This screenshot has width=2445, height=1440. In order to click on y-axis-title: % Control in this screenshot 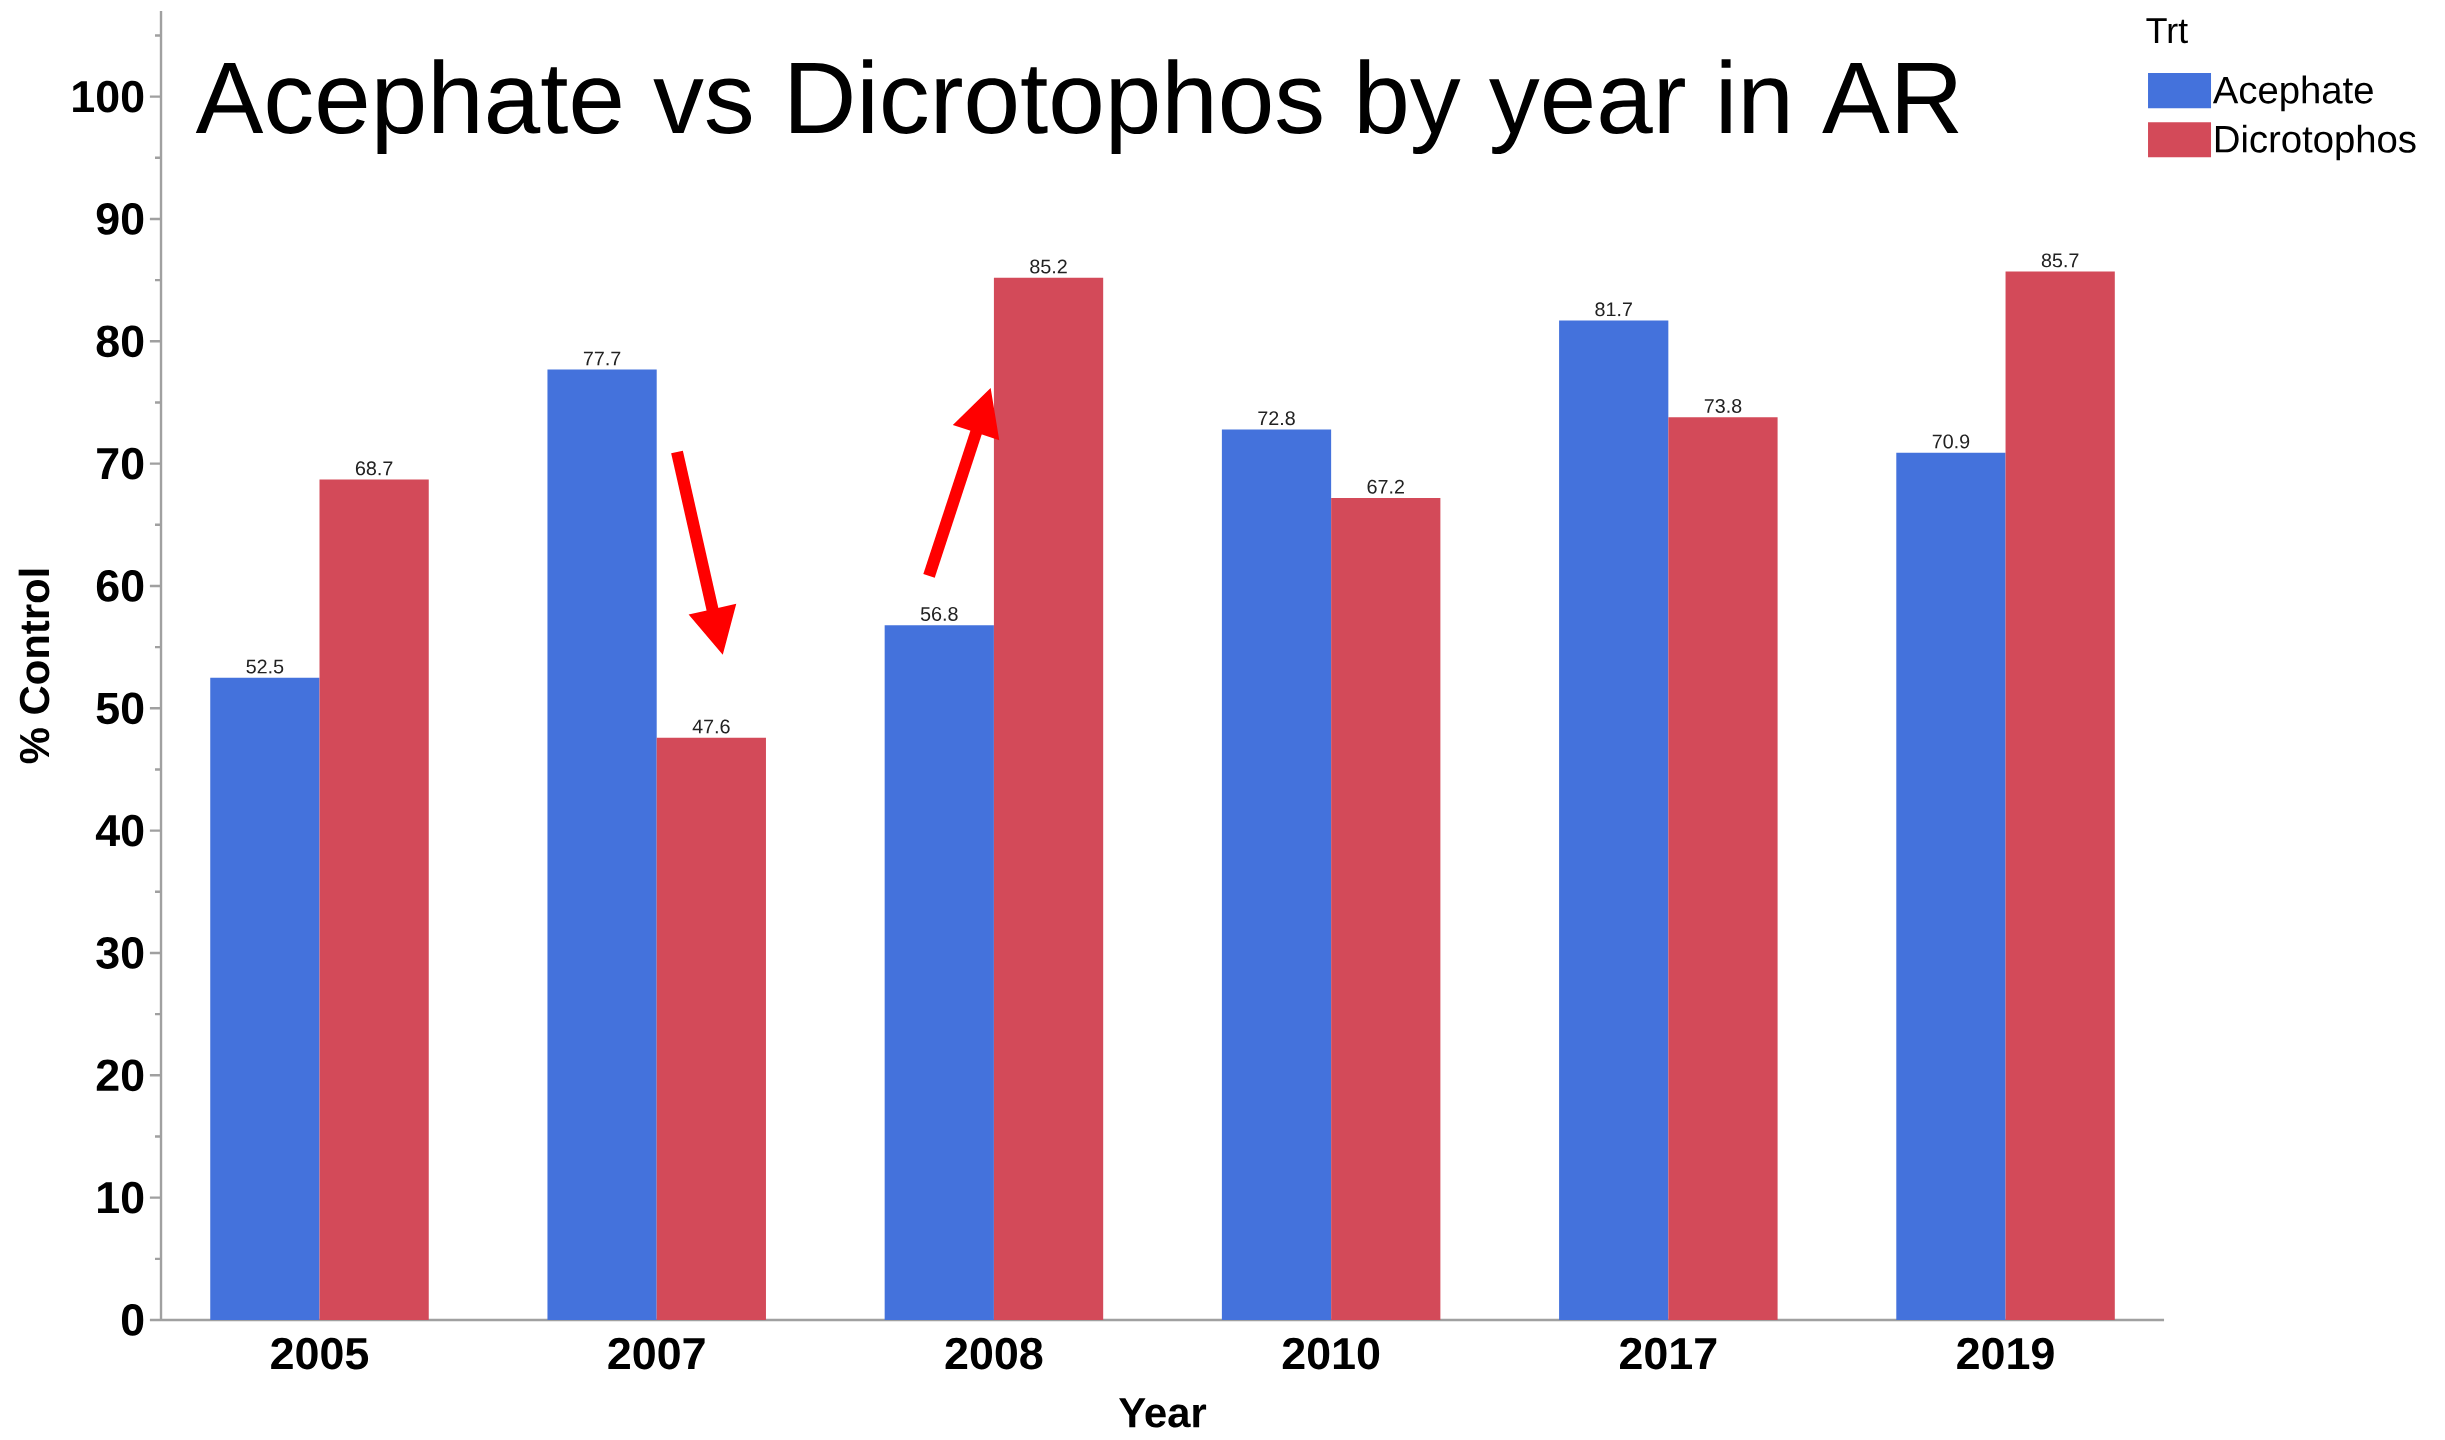, I will do `click(34, 666)`.